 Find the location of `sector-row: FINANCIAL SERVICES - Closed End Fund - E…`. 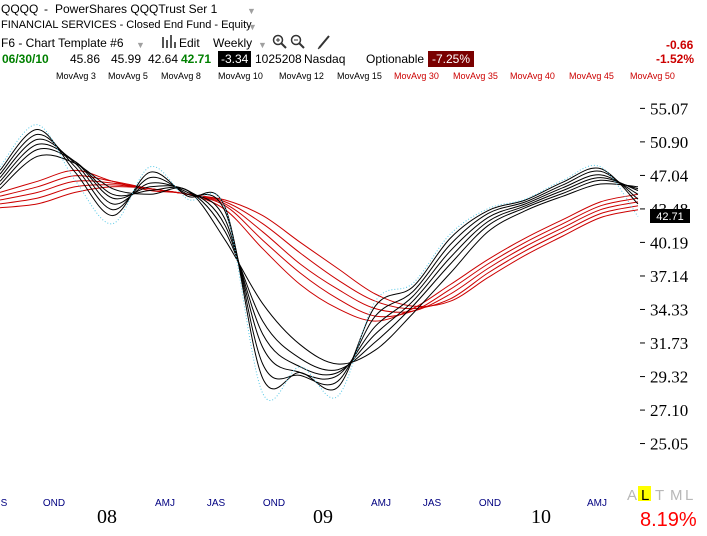

sector-row: FINANCIAL SERVICES - Closed End Fund - E… is located at coordinates (353, 24).